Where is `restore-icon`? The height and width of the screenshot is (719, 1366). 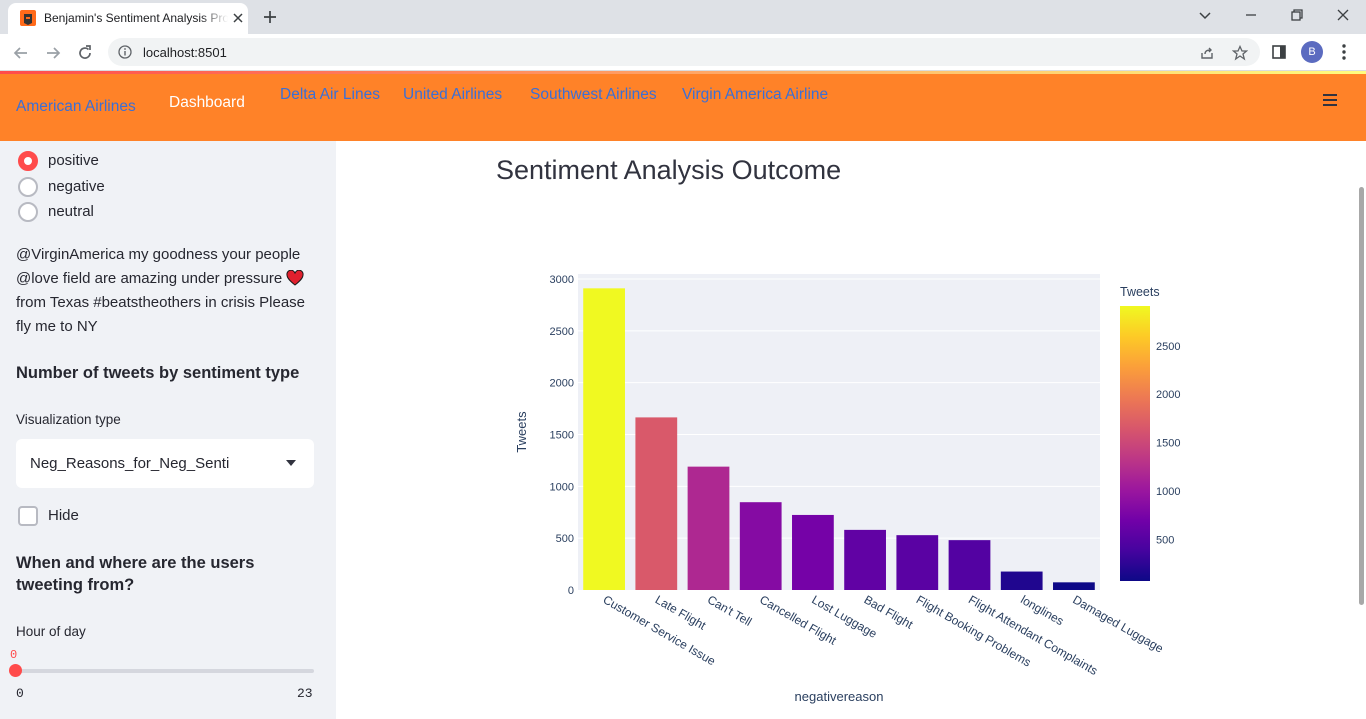 restore-icon is located at coordinates (1297, 15).